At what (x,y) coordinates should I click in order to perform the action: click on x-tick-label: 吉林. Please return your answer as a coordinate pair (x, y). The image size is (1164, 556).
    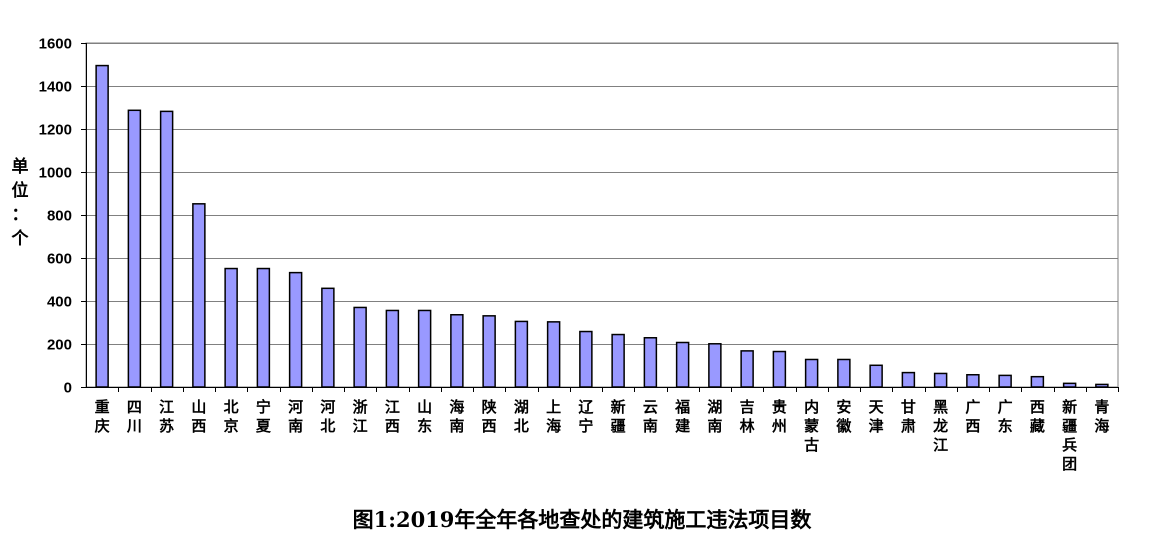
    Looking at the image, I should click on (748, 416).